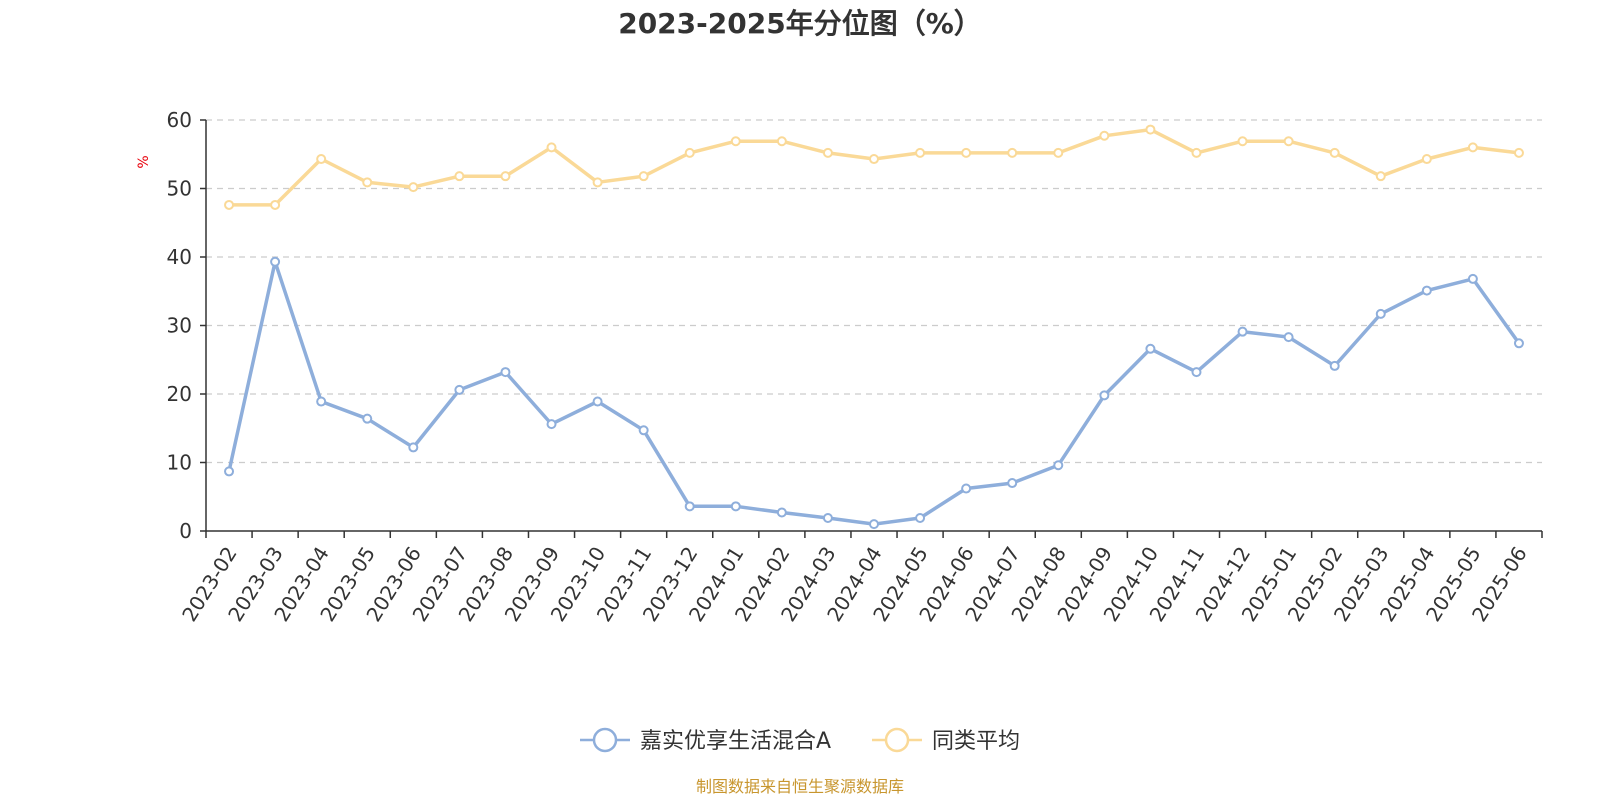  I want to click on y-tick-label: 40, so click(179, 257).